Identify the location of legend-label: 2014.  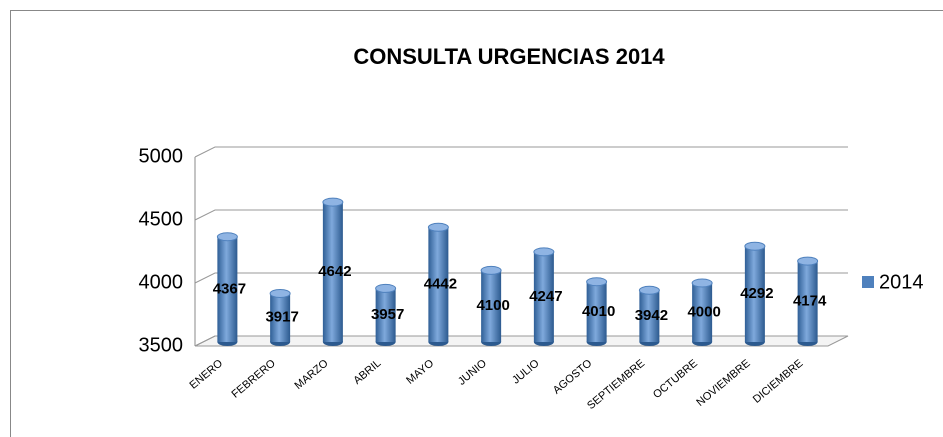
(901, 282).